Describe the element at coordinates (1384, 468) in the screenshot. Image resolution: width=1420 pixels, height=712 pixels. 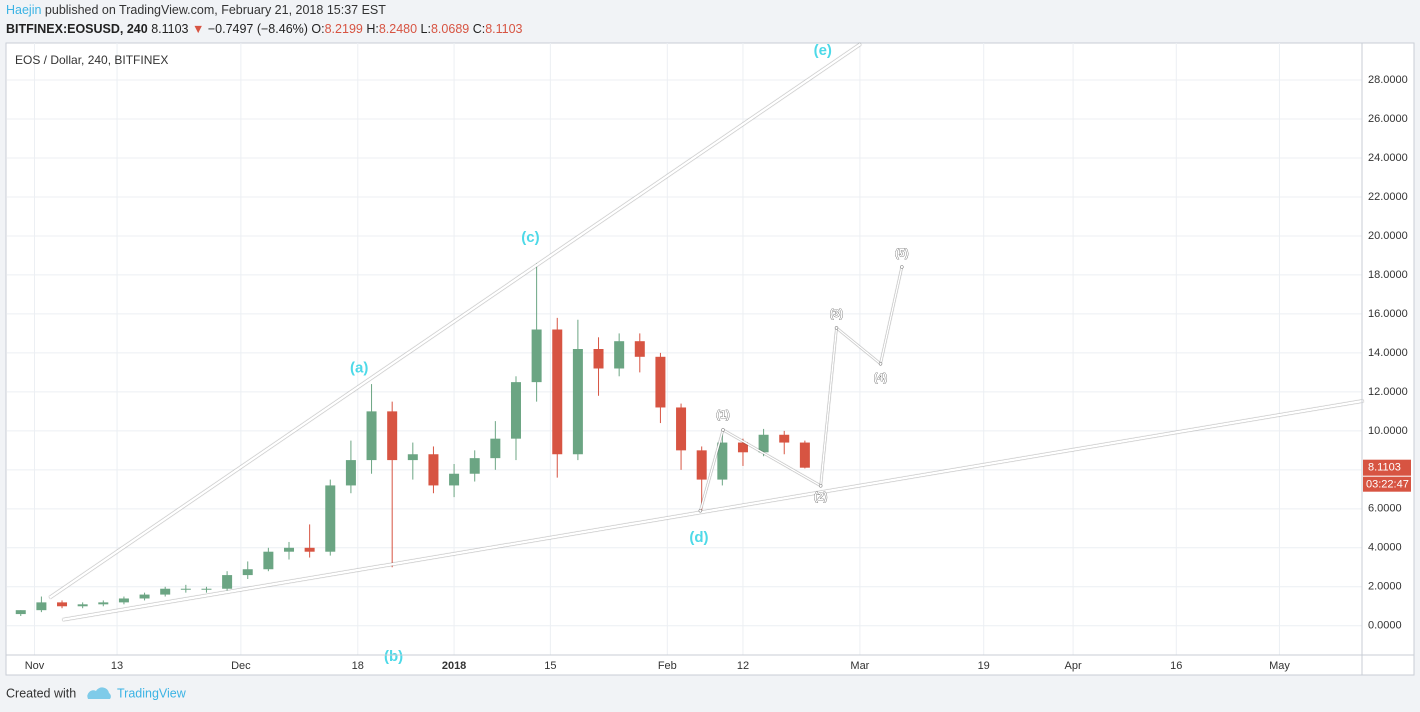
I see `price-tag: 8.1103` at that location.